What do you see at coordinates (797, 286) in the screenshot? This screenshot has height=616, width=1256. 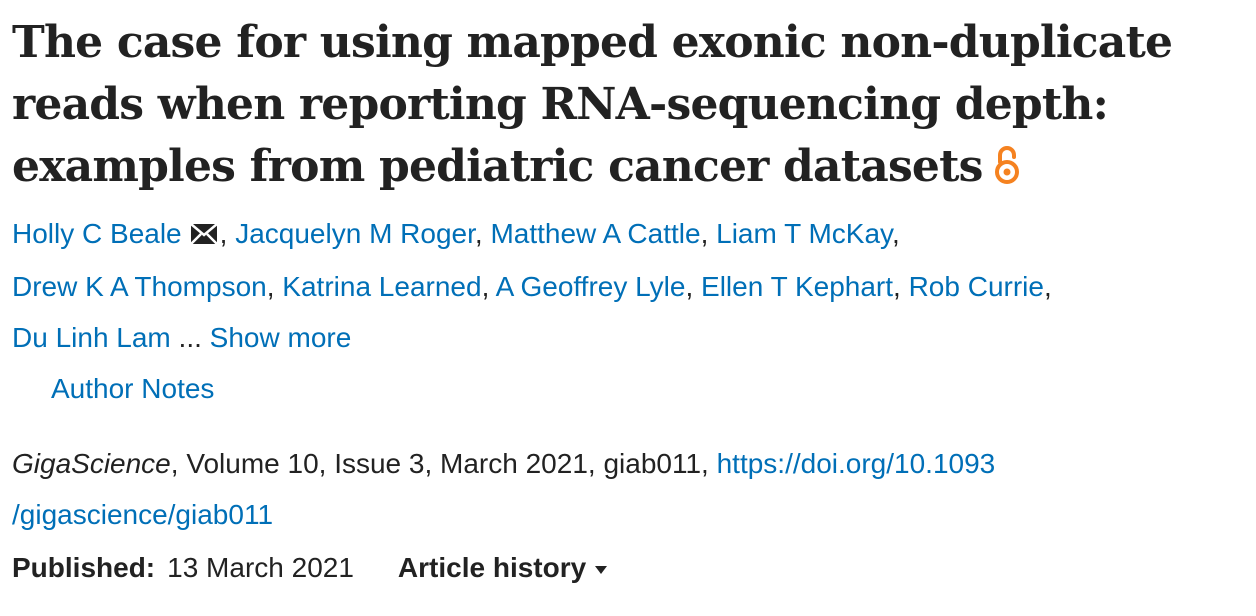 I see `author-link: Ellen T Kephart` at bounding box center [797, 286].